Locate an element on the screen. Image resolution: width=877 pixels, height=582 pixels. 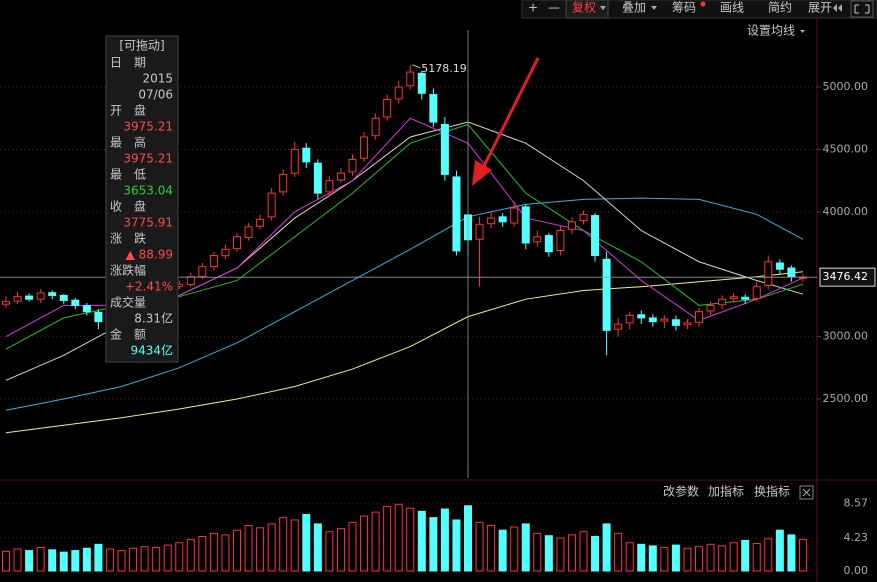
value: 3975.21 is located at coordinates (148, 159).